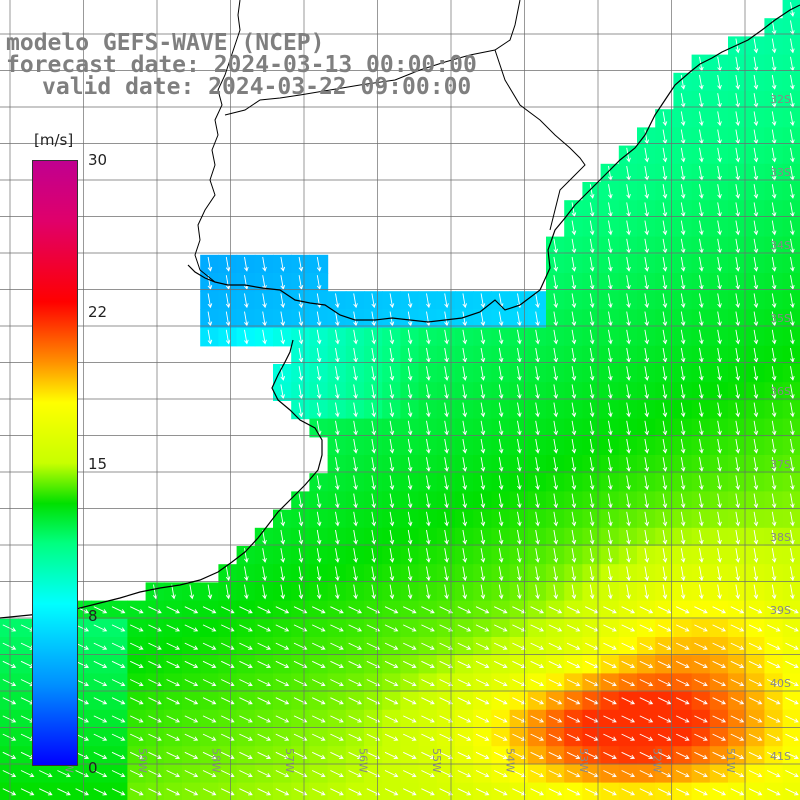  I want to click on river-uruguay, so click(217, 141).